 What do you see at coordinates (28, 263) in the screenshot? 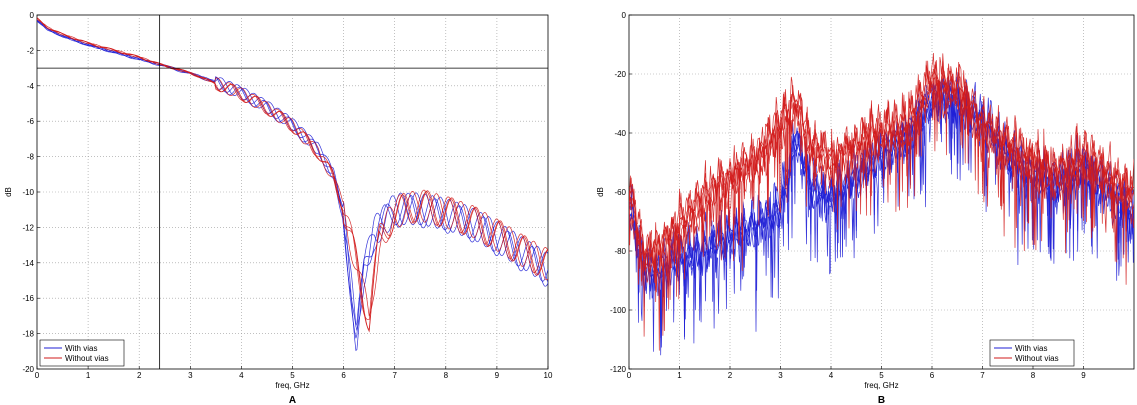
I see `y-tick-label: -14` at bounding box center [28, 263].